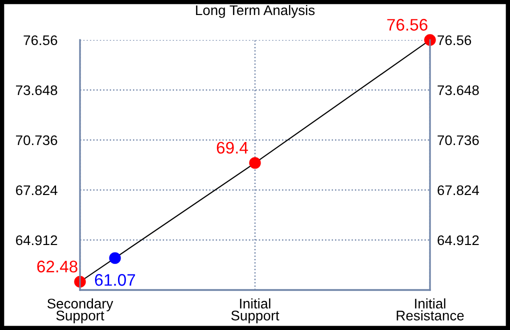  I want to click on y2-tick-label: 70.736, so click(458, 140).